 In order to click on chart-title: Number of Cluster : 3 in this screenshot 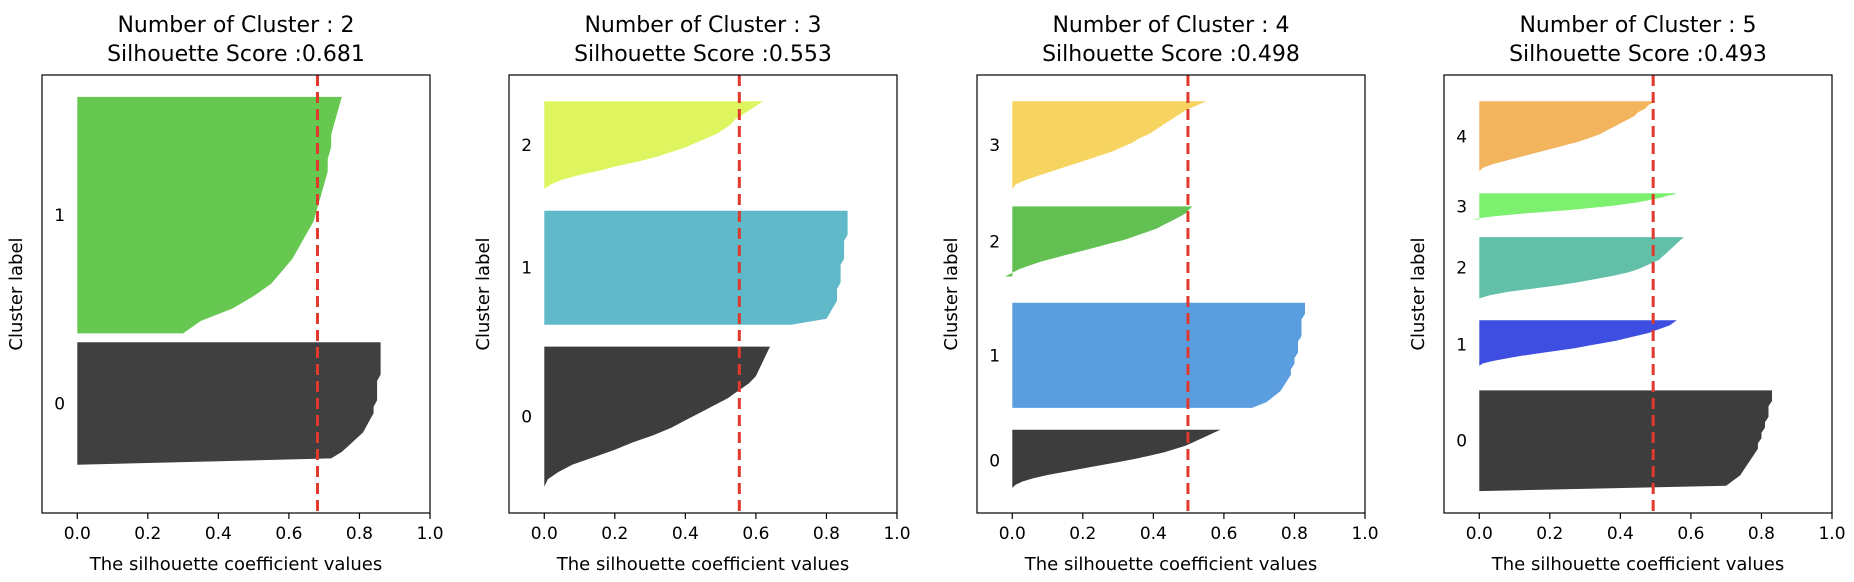, I will do `click(702, 25)`.